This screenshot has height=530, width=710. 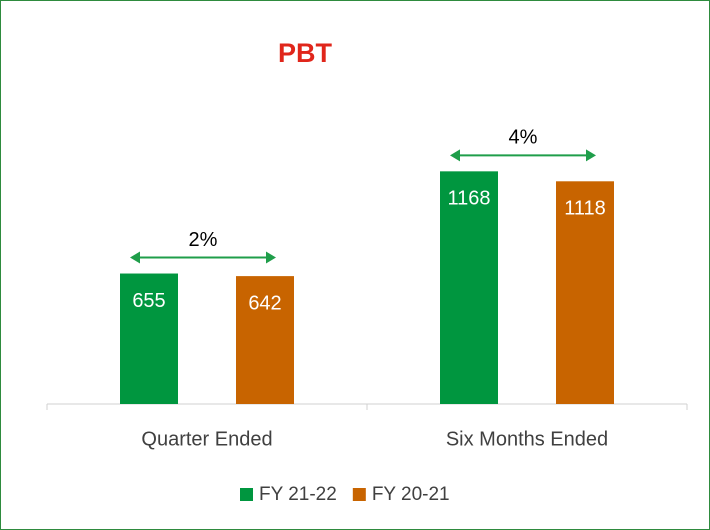 What do you see at coordinates (148, 301) in the screenshot?
I see `data-label: 655` at bounding box center [148, 301].